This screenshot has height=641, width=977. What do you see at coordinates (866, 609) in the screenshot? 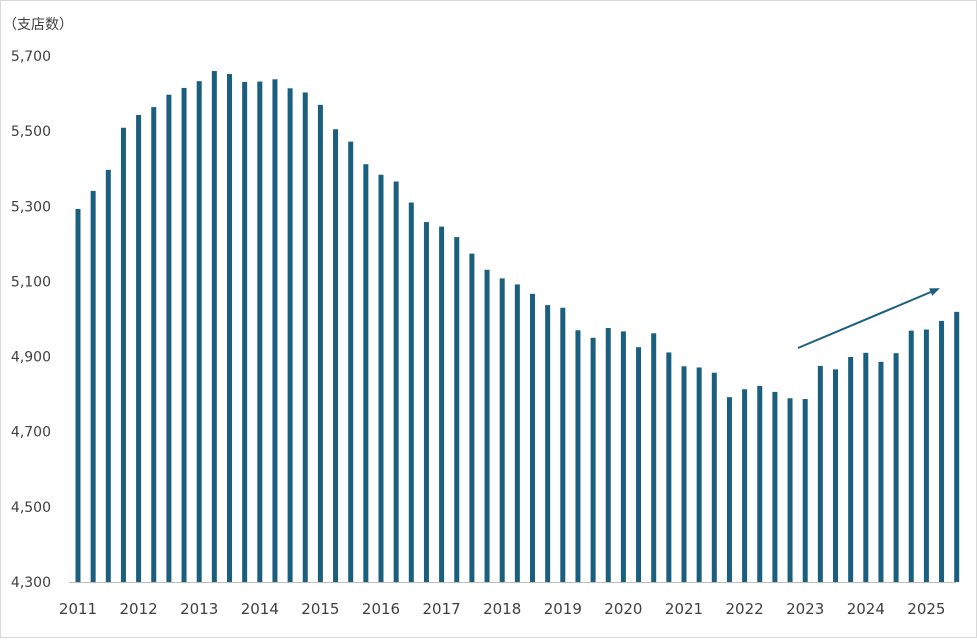
I see `x-tick-label: 2024` at bounding box center [866, 609].